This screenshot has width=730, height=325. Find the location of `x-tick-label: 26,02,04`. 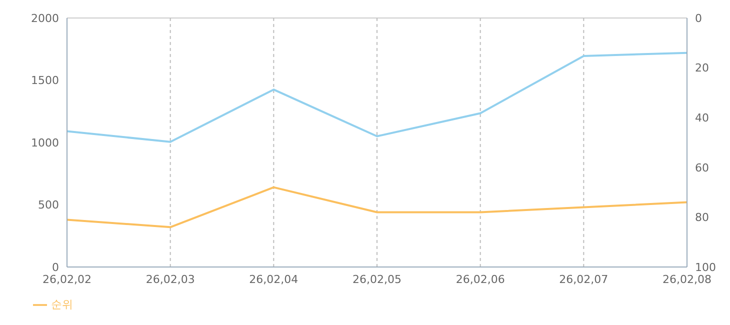

x-tick-label: 26,02,04 is located at coordinates (273, 279).